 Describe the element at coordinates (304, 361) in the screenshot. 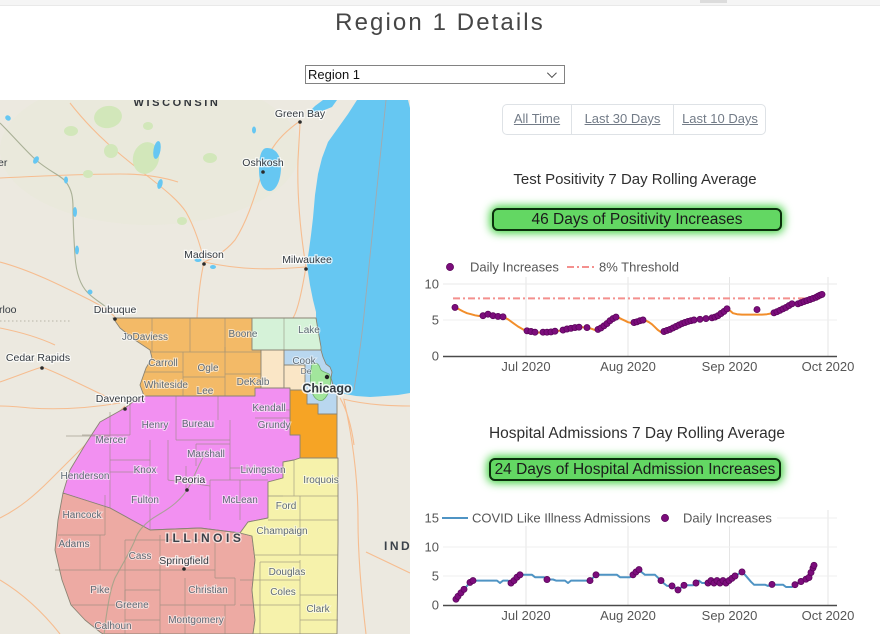

I see `svg-text: Cook` at that location.